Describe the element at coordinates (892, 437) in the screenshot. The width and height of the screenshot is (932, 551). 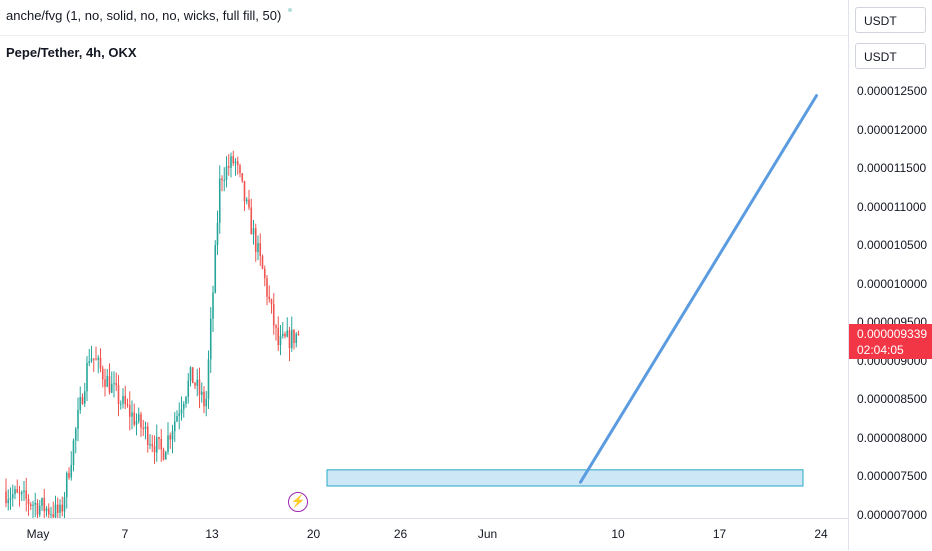
I see `price-tick: 0.000008000` at that location.